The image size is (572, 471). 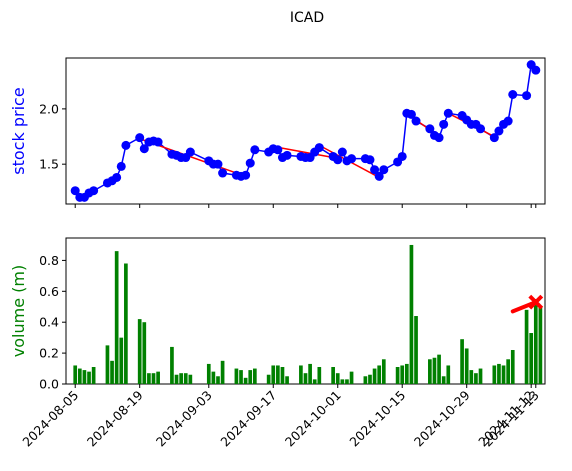 I want to click on volume-xtick-label: 2024-09-17, so click(x=248, y=419).